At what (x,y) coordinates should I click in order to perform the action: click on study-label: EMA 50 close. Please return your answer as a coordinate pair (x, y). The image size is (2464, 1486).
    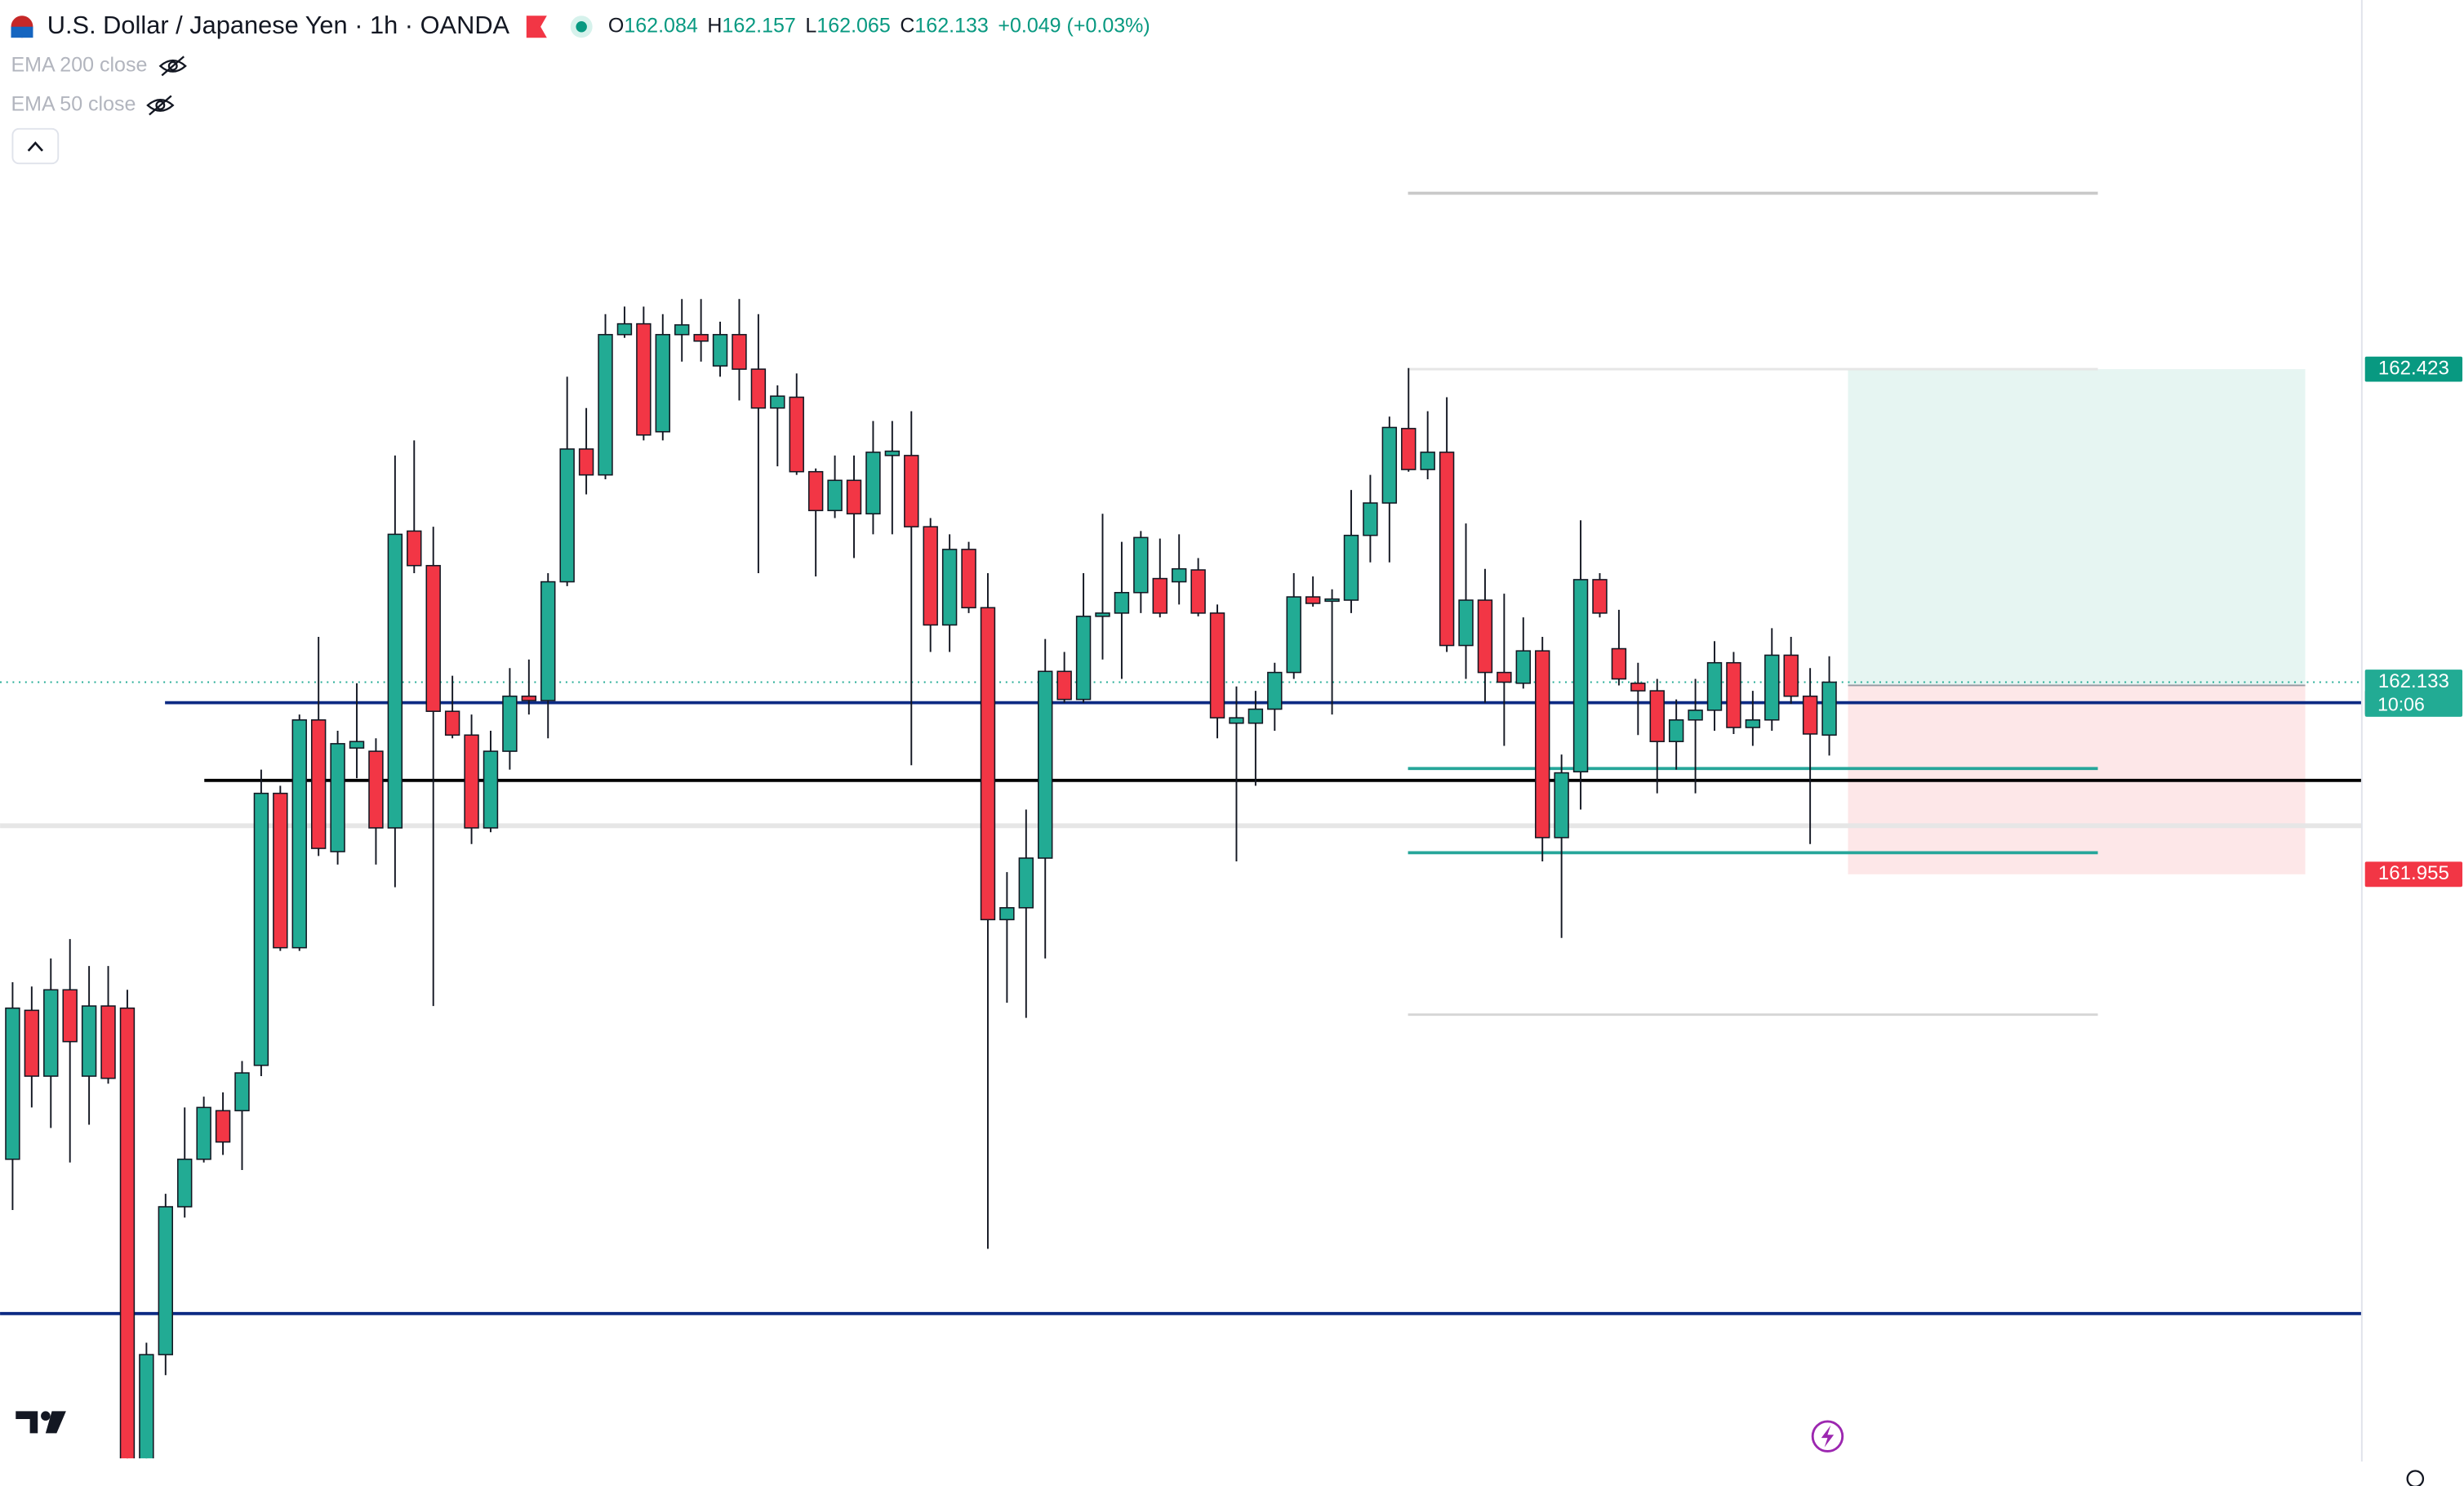
    Looking at the image, I should click on (73, 104).